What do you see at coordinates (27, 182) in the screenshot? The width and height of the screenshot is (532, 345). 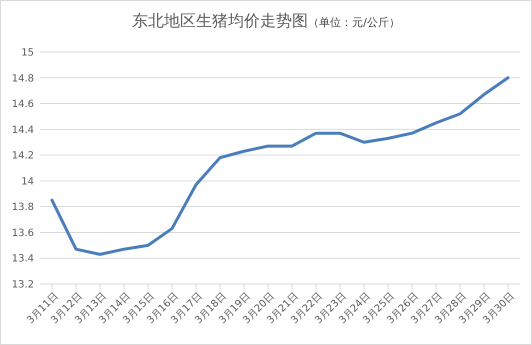 I see `y-tick-label: 14` at bounding box center [27, 182].